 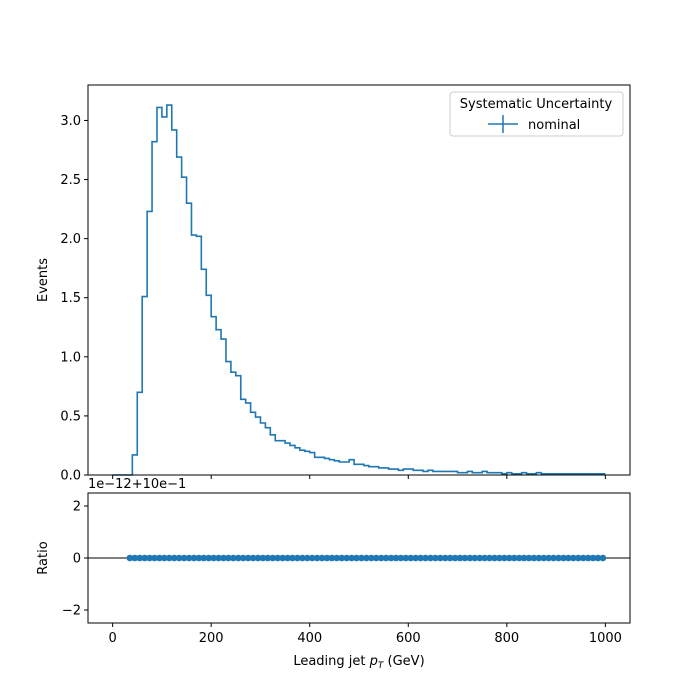 I want to click on ratio-y-axis-label: Ratio, so click(x=43, y=557).